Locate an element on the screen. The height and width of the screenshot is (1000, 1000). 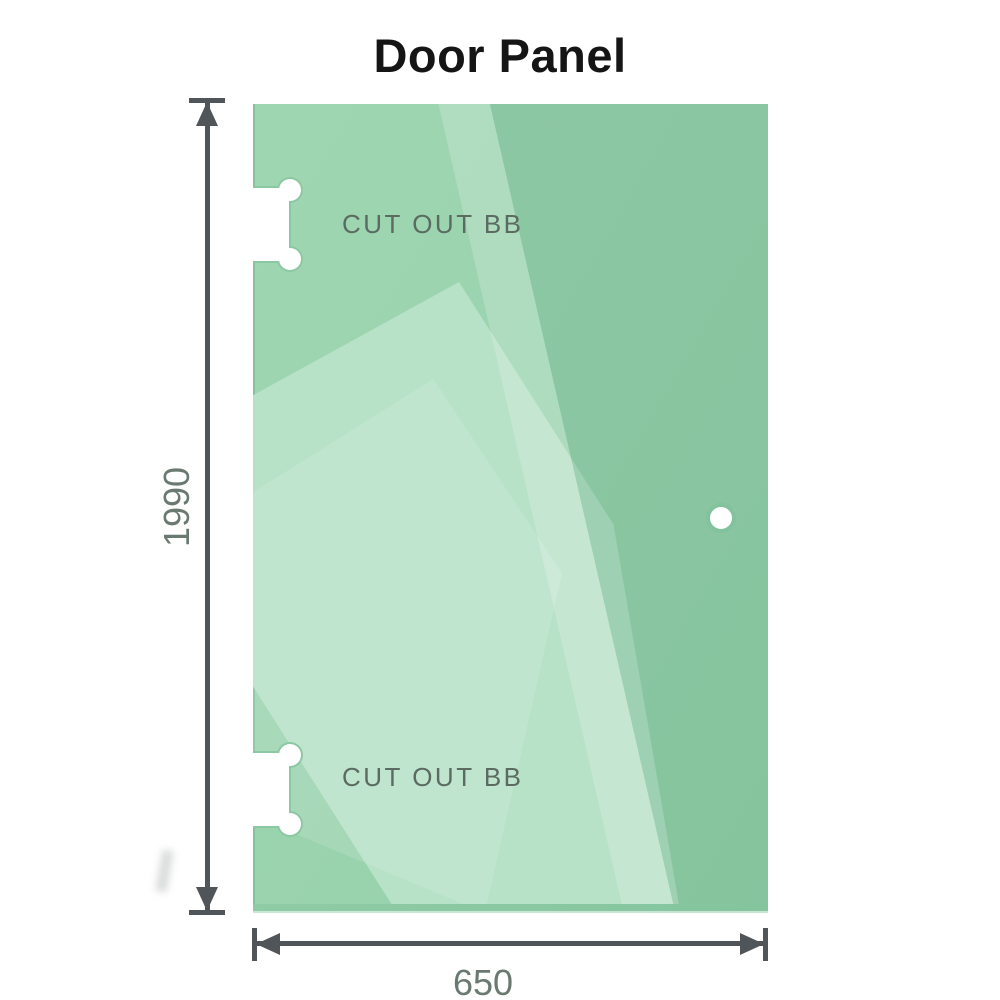
arrow-down-icon is located at coordinates (207, 899).